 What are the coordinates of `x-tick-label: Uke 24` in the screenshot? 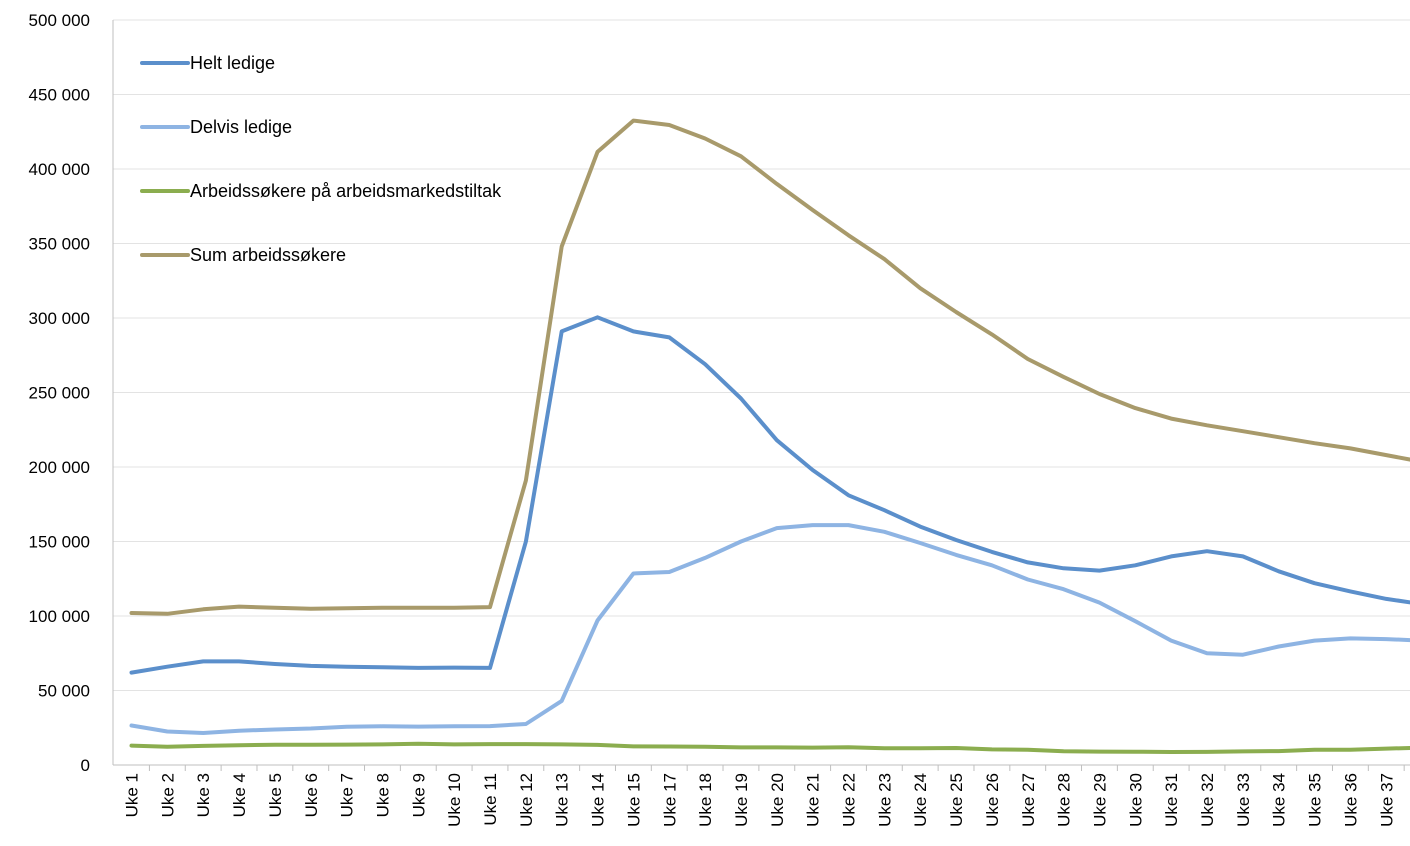 It's located at (920, 800).